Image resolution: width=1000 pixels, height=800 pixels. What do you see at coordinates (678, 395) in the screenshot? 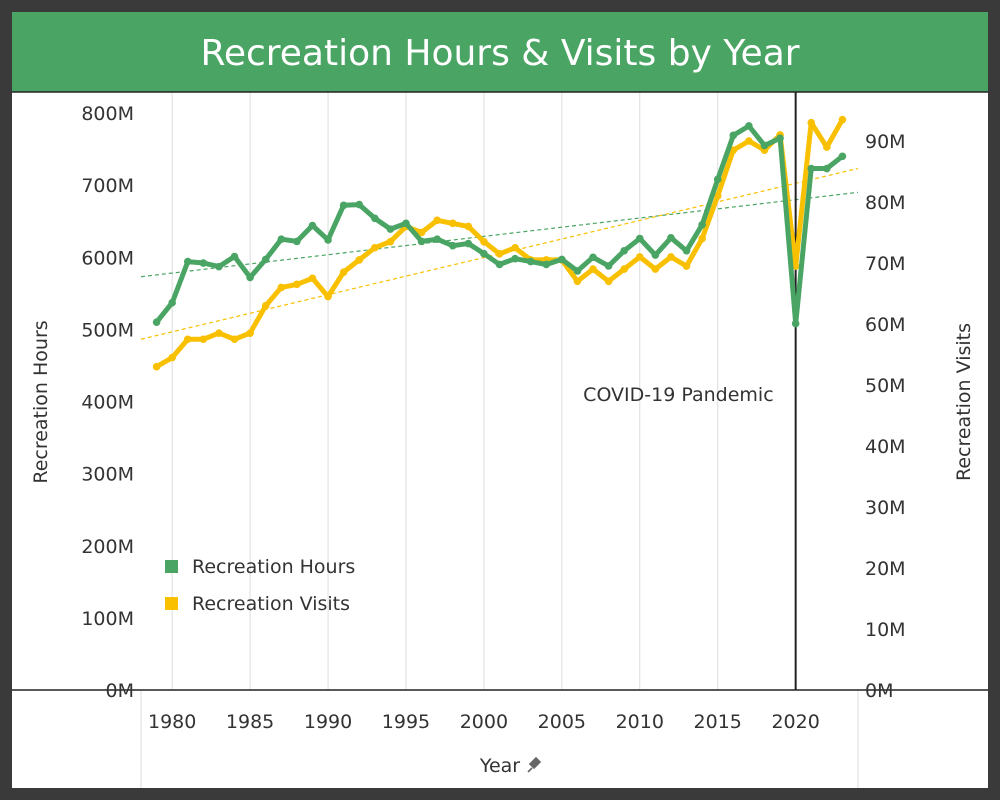
I see `covid-annotation: COVID-19 Pandemic` at bounding box center [678, 395].